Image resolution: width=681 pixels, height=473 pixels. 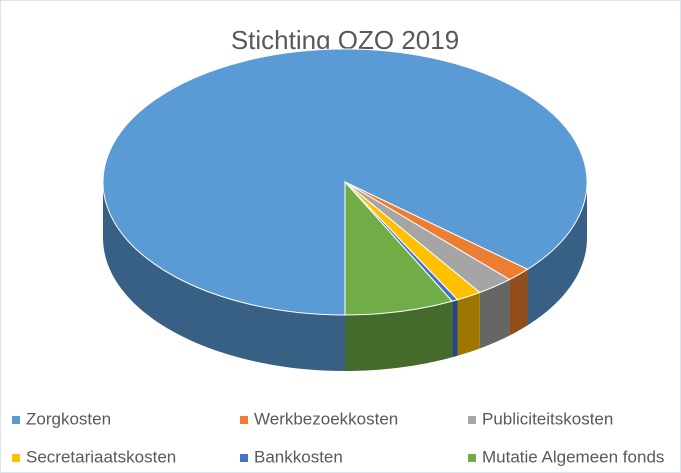 What do you see at coordinates (101, 456) in the screenshot?
I see `legend-label: Secretariaatskosten` at bounding box center [101, 456].